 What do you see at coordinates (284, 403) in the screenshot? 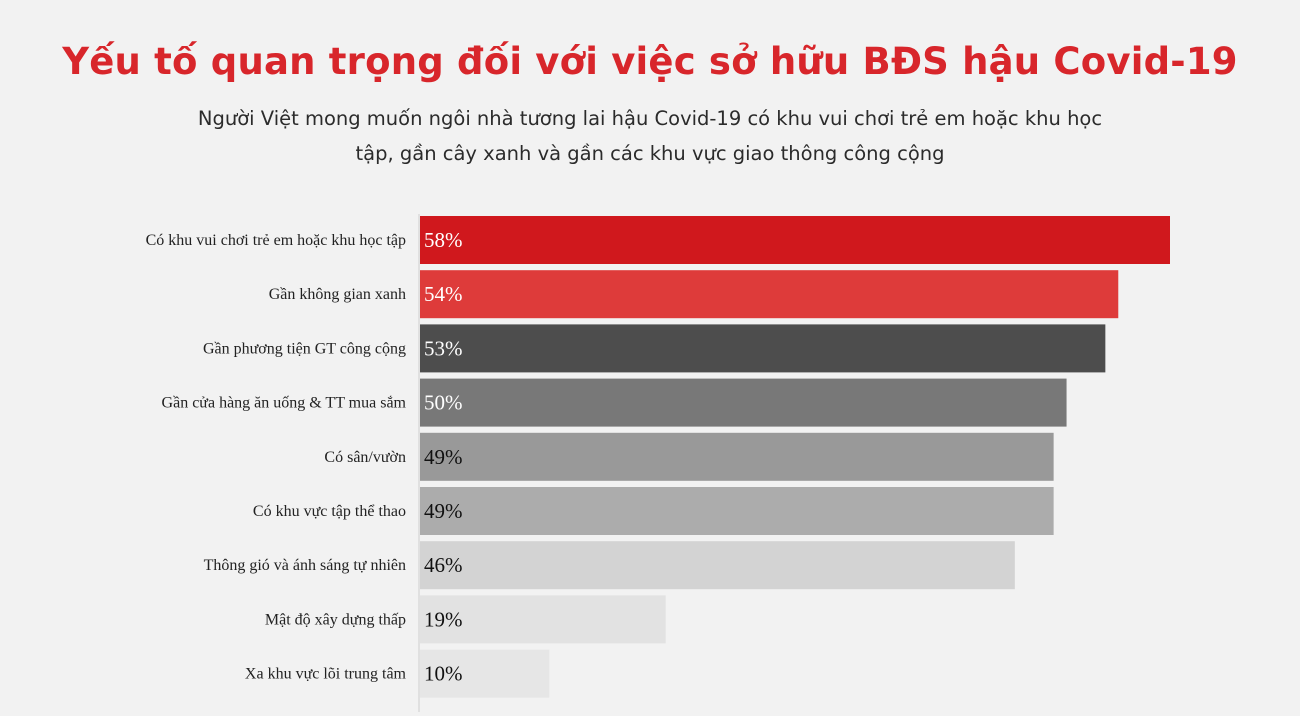
I see `category-label: Gần cửa hàng ăn uống & TT mua sắm` at bounding box center [284, 403].